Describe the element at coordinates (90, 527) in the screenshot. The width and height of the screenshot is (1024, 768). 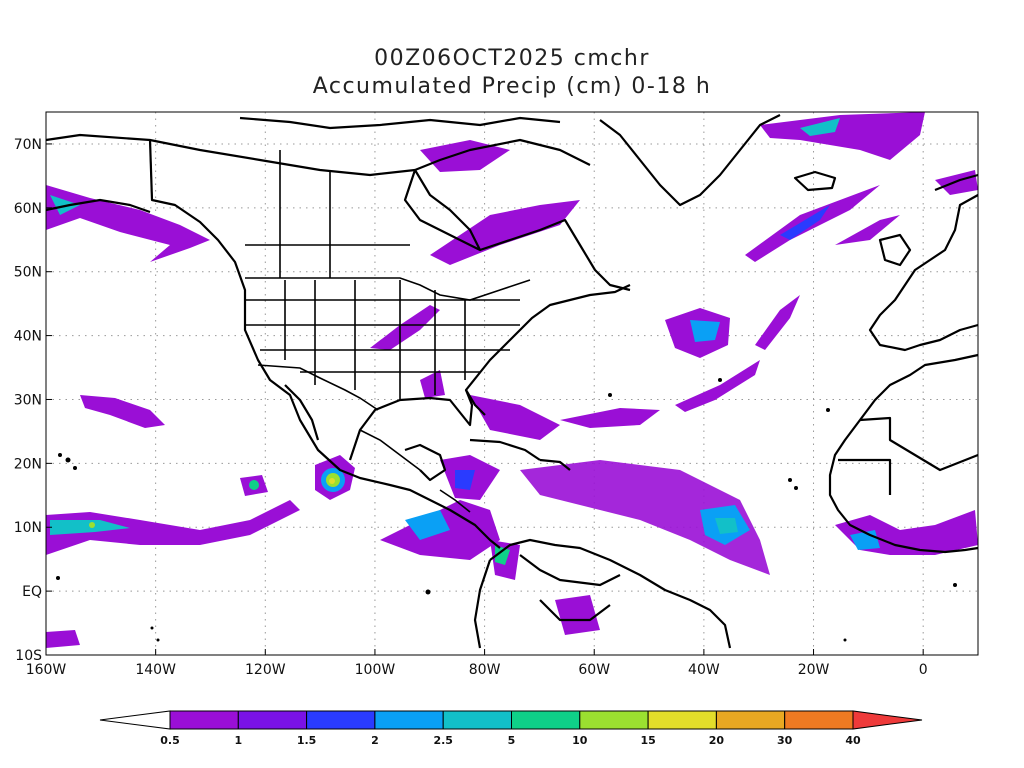
I see `precip-area-itcz-pacific-core` at that location.